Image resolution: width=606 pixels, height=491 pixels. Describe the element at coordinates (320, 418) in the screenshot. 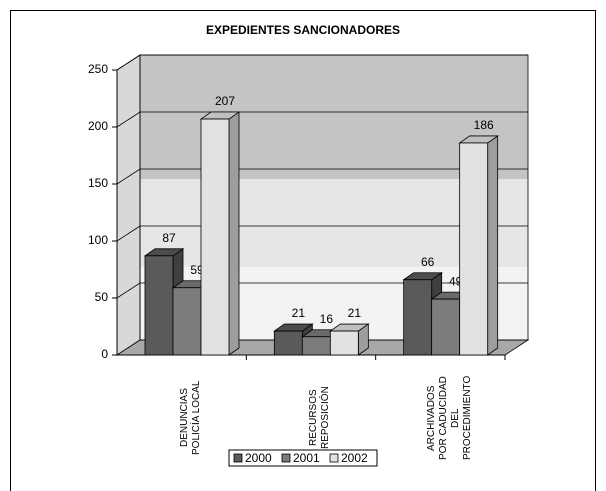

I see `x-tick-label: RECURSOS REPOSICIÓN` at that location.